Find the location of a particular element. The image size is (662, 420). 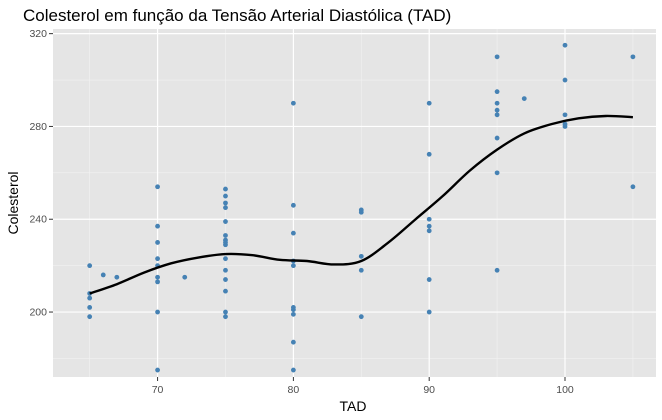

y-tick-label: 200 is located at coordinates (38, 313).